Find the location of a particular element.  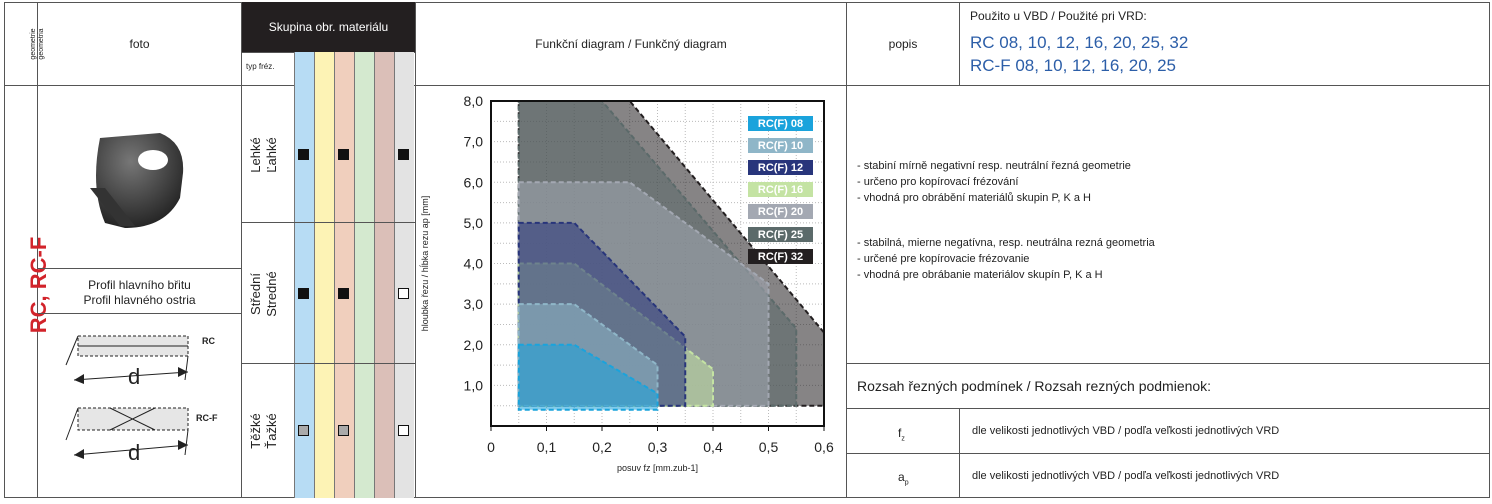

y-tick-label: 8,0 is located at coordinates (474, 101).